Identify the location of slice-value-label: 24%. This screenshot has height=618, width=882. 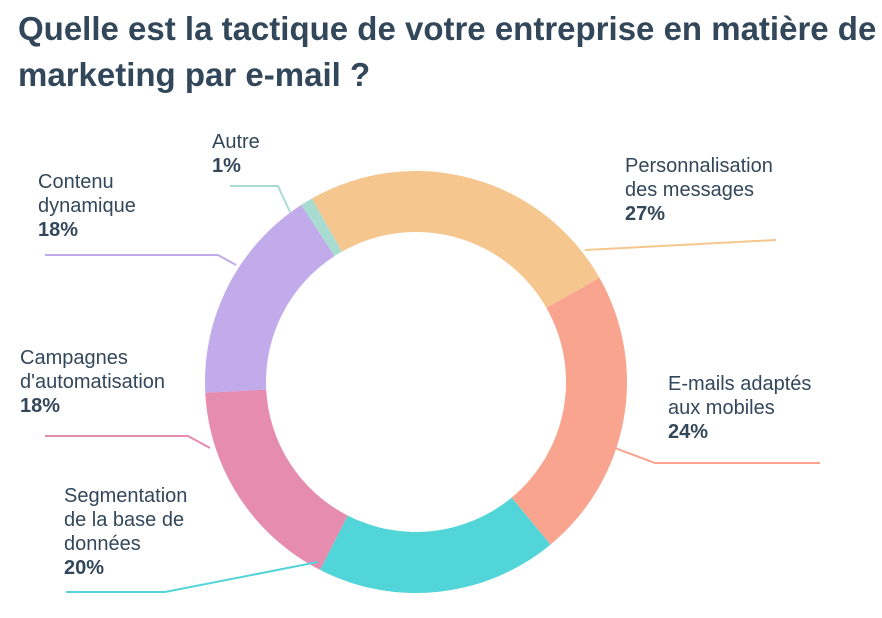
(688, 432).